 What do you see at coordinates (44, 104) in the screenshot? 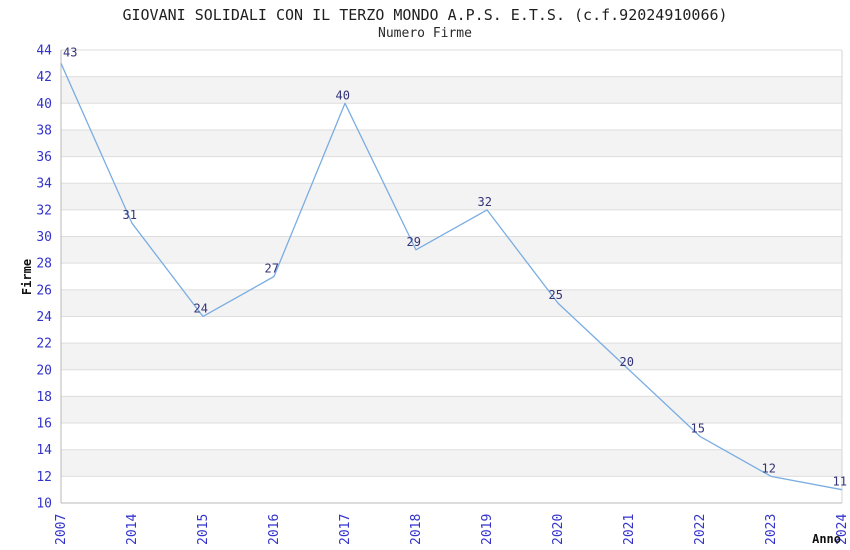
I see `y-tick-label: 40` at bounding box center [44, 104].